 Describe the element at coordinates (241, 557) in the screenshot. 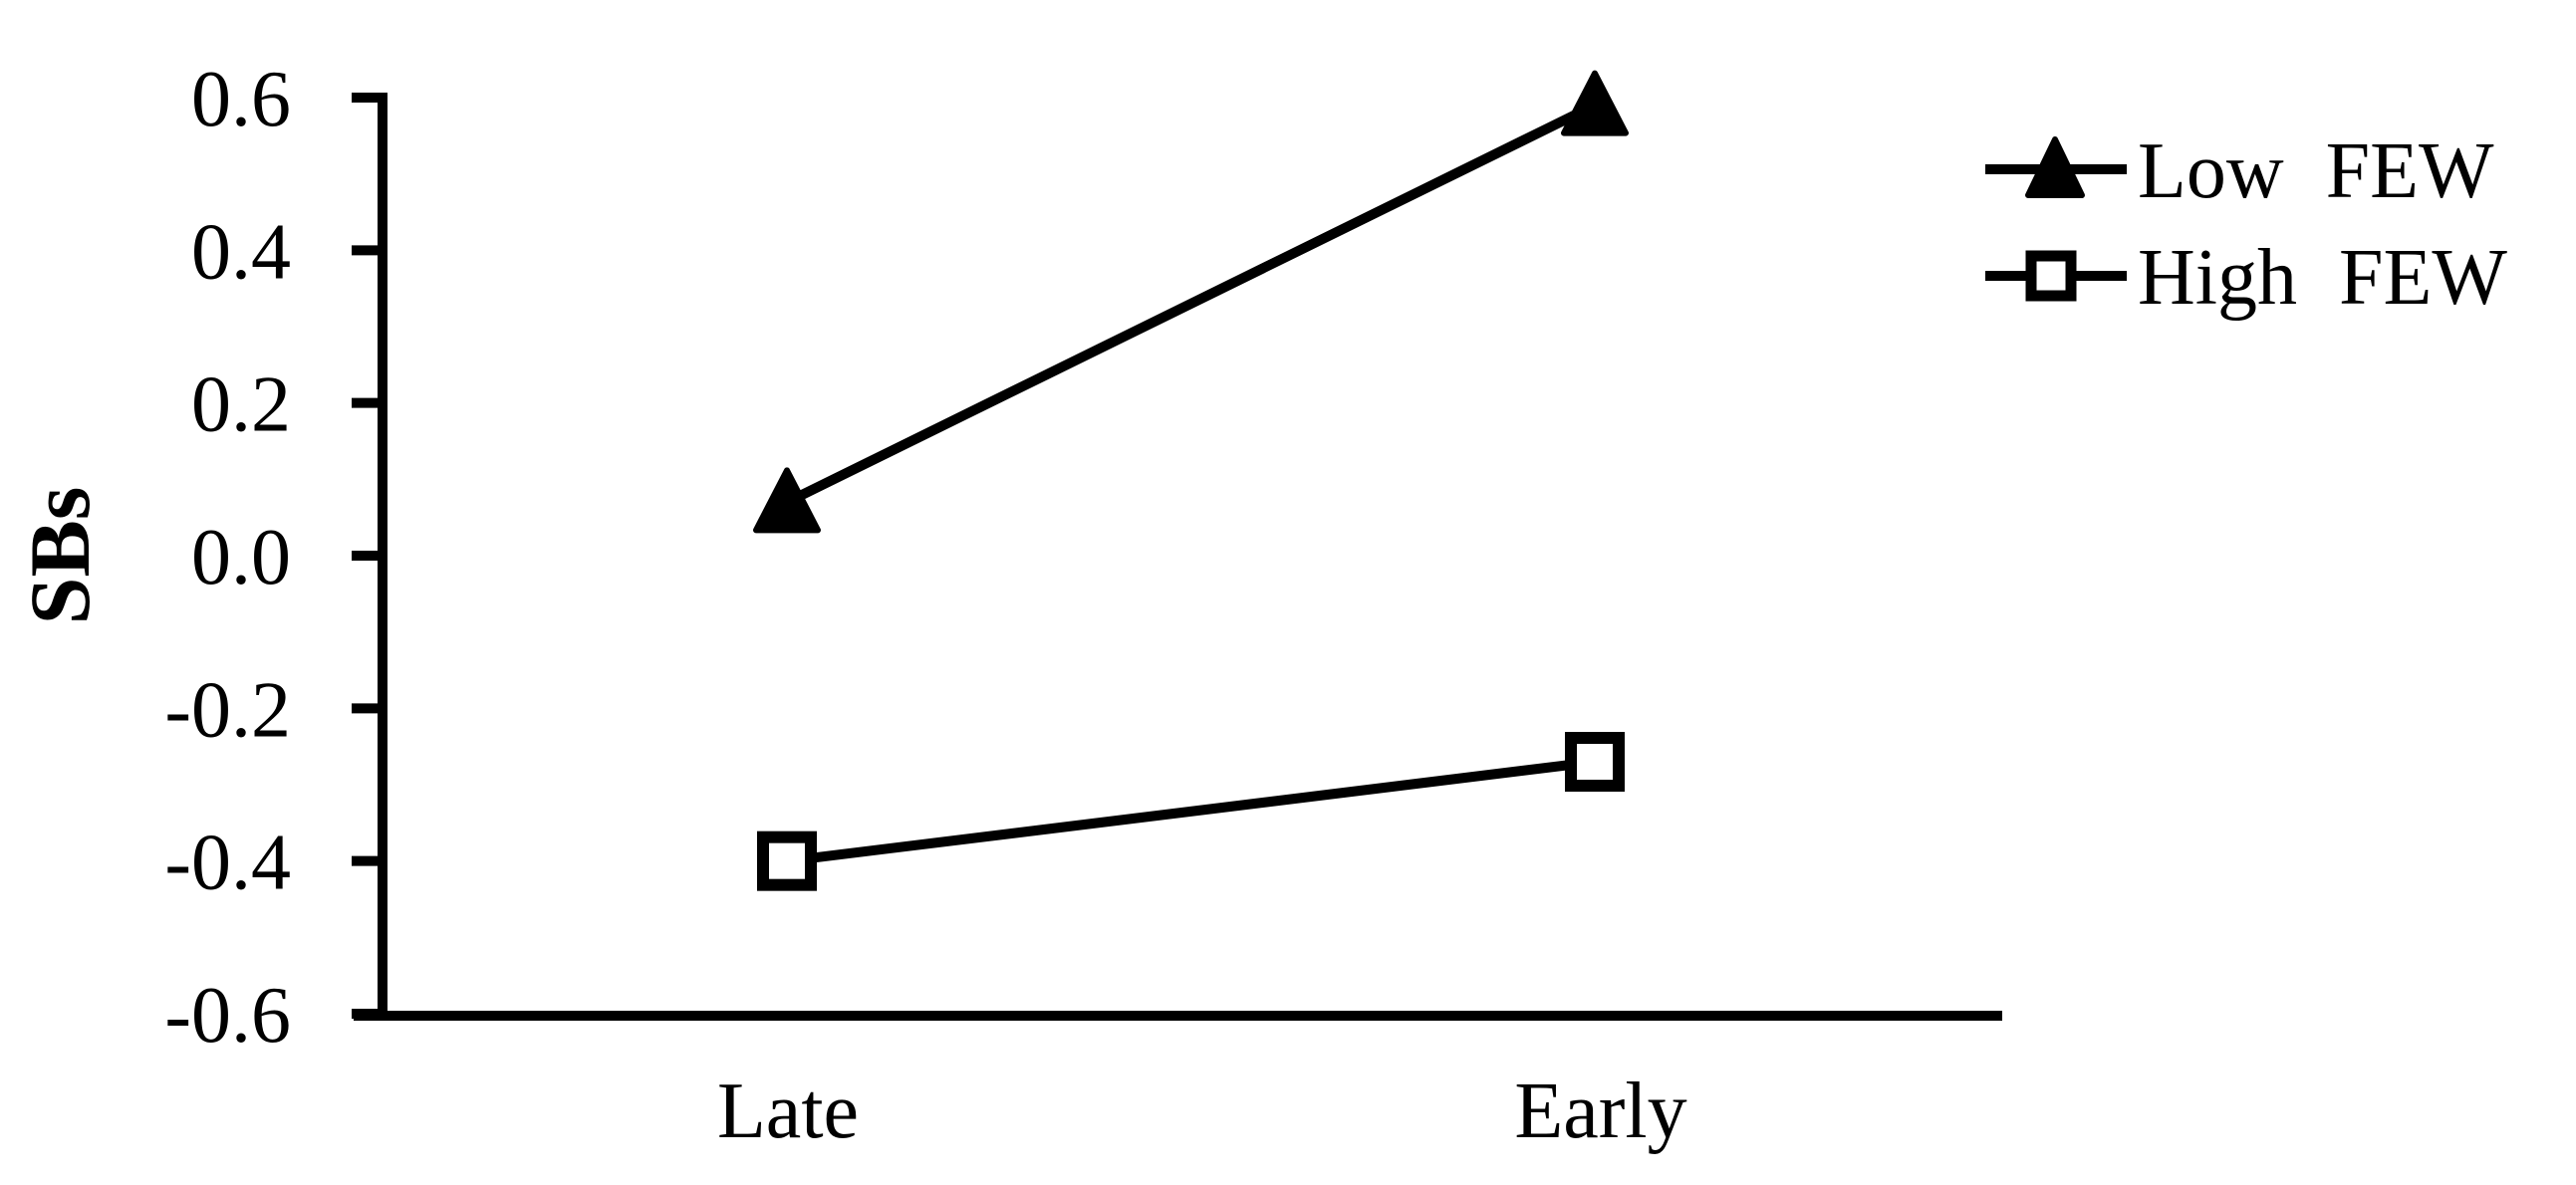

I see `y-tick-label-3: 0.0` at that location.